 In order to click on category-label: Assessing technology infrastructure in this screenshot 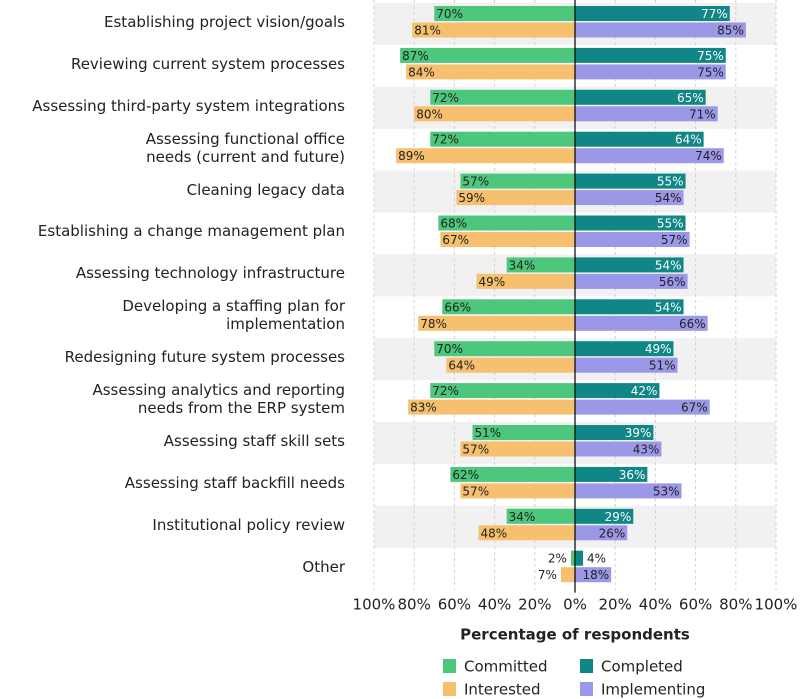, I will do `click(210, 273)`.